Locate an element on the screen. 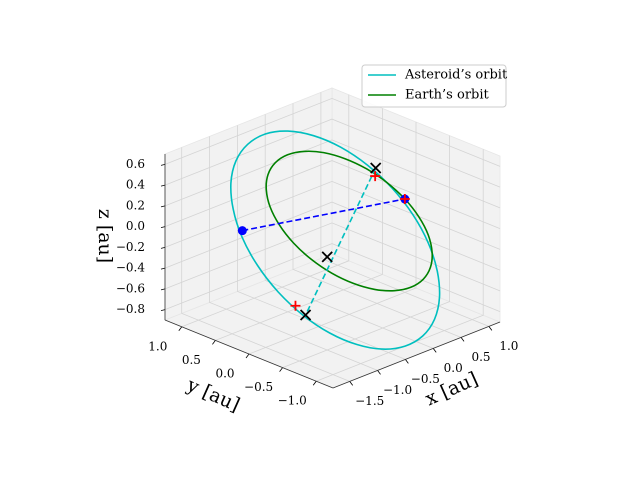 The height and width of the screenshot is (480, 640). x-tick-label: 0.5 is located at coordinates (480, 357).